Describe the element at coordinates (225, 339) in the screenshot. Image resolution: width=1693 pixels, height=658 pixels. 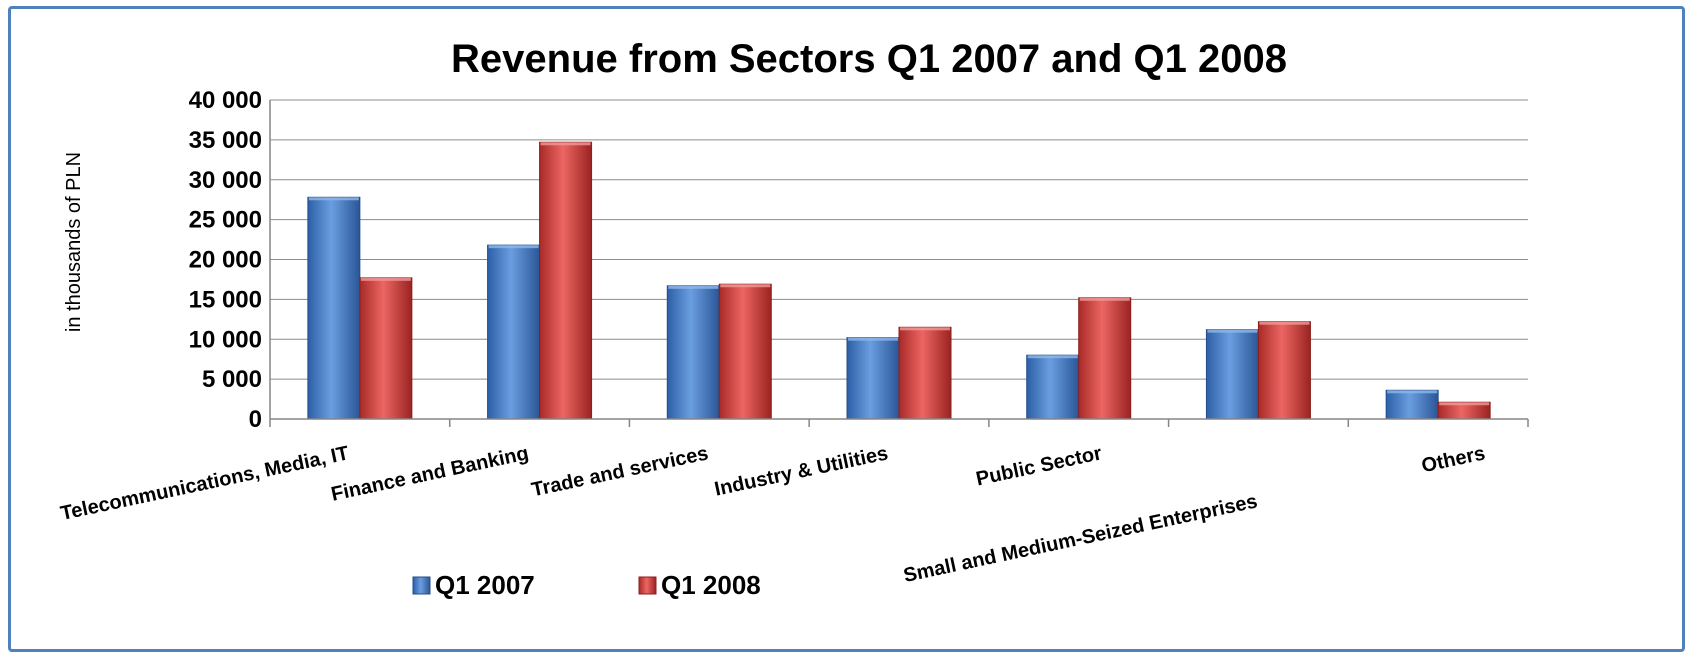
I see `y-tick-label: 10 000` at that location.